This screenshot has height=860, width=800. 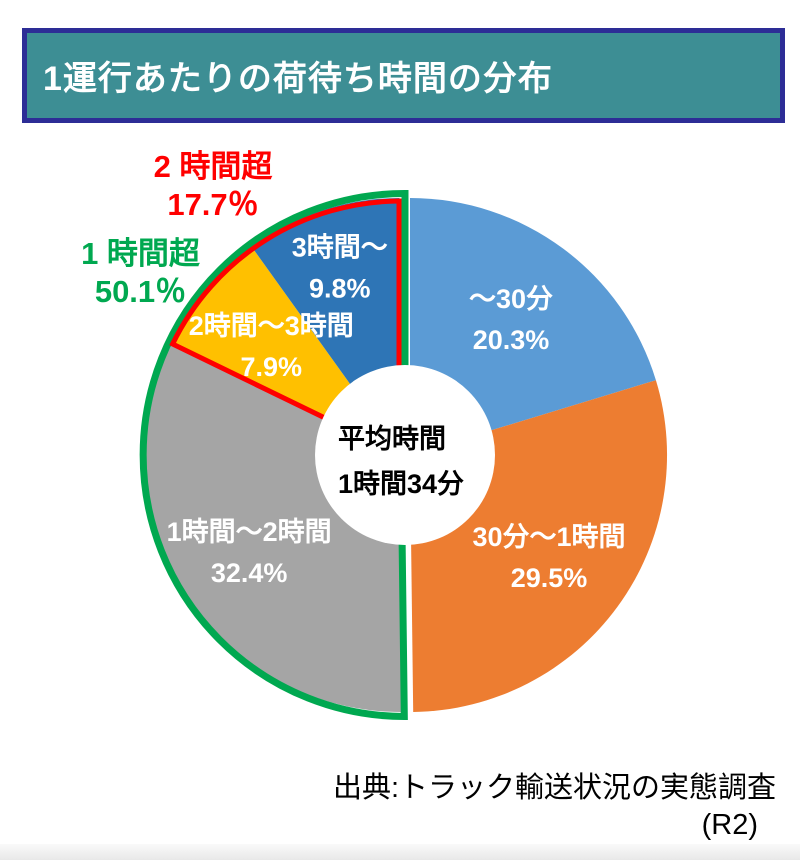 I want to click on average-time-value: 1時間34分, so click(x=401, y=484).